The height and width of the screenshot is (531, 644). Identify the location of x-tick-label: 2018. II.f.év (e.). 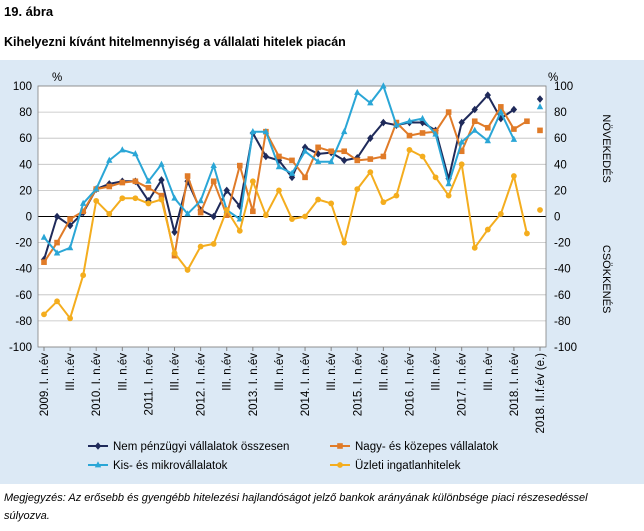
(541, 393).